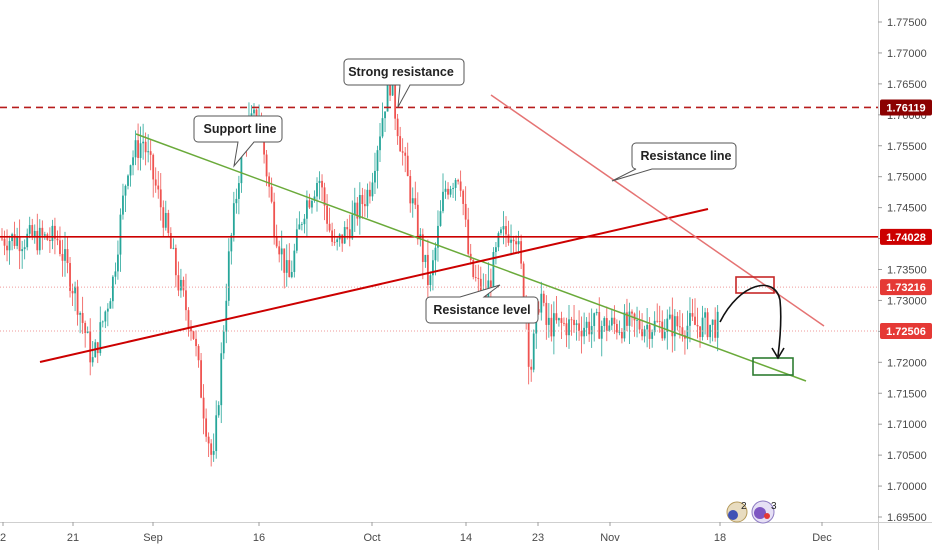 The height and width of the screenshot is (550, 932). I want to click on target-zone-box, so click(773, 366).